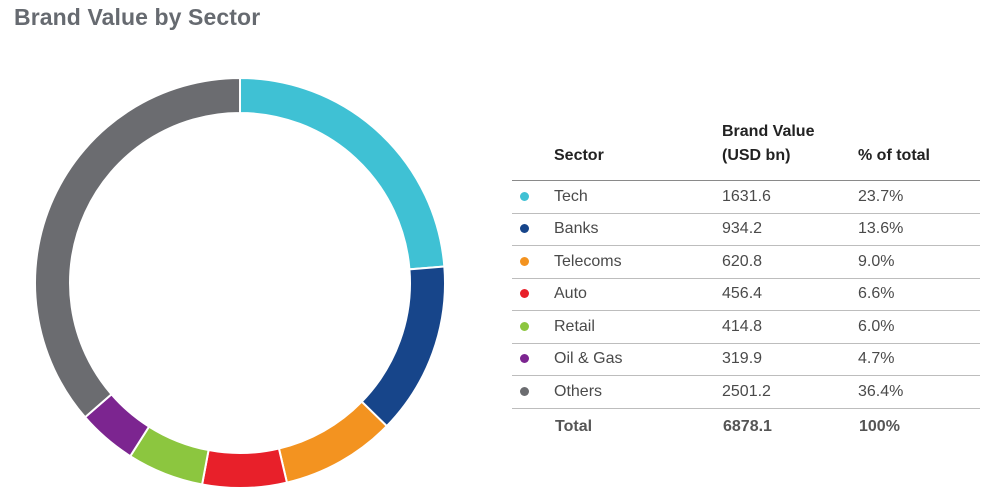 The height and width of the screenshot is (498, 1000). What do you see at coordinates (574, 326) in the screenshot?
I see `sector-name: Retail` at bounding box center [574, 326].